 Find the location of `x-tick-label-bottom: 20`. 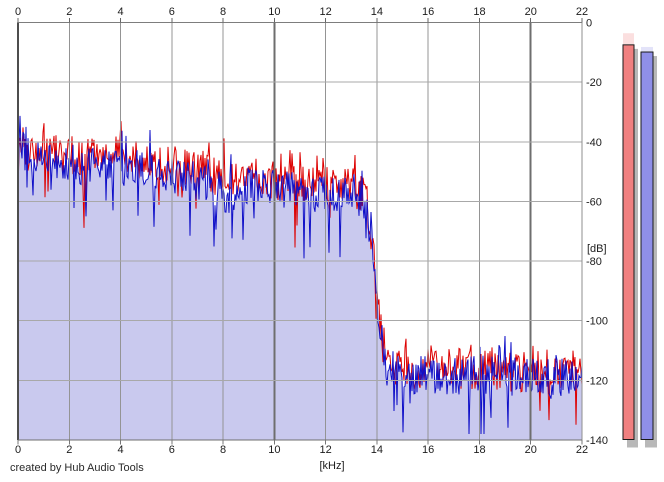

x-tick-label-bottom: 20 is located at coordinates (531, 450).